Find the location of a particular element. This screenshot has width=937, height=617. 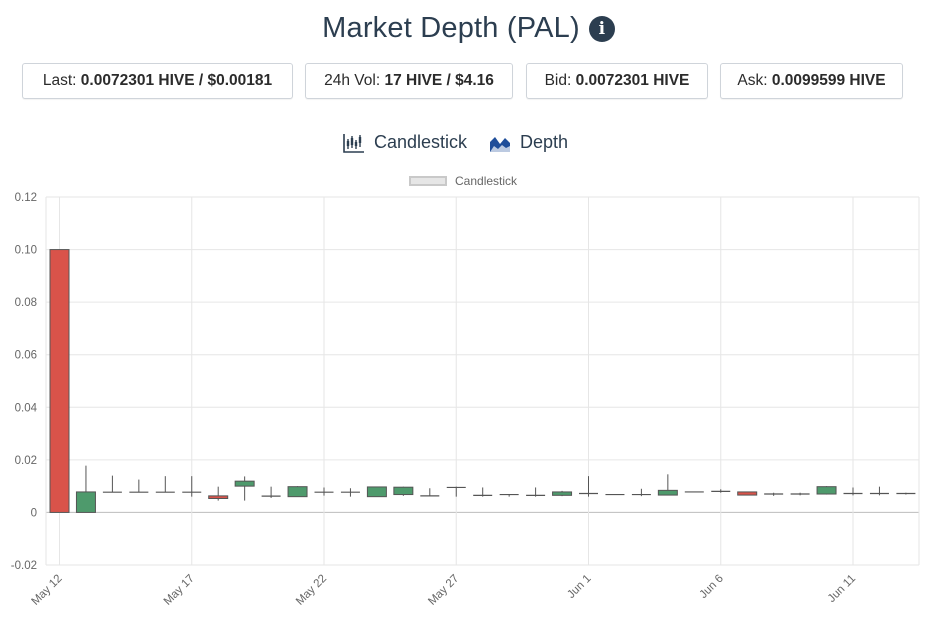

ask-box: Ask: 0.0099599 HIVE is located at coordinates (811, 81).